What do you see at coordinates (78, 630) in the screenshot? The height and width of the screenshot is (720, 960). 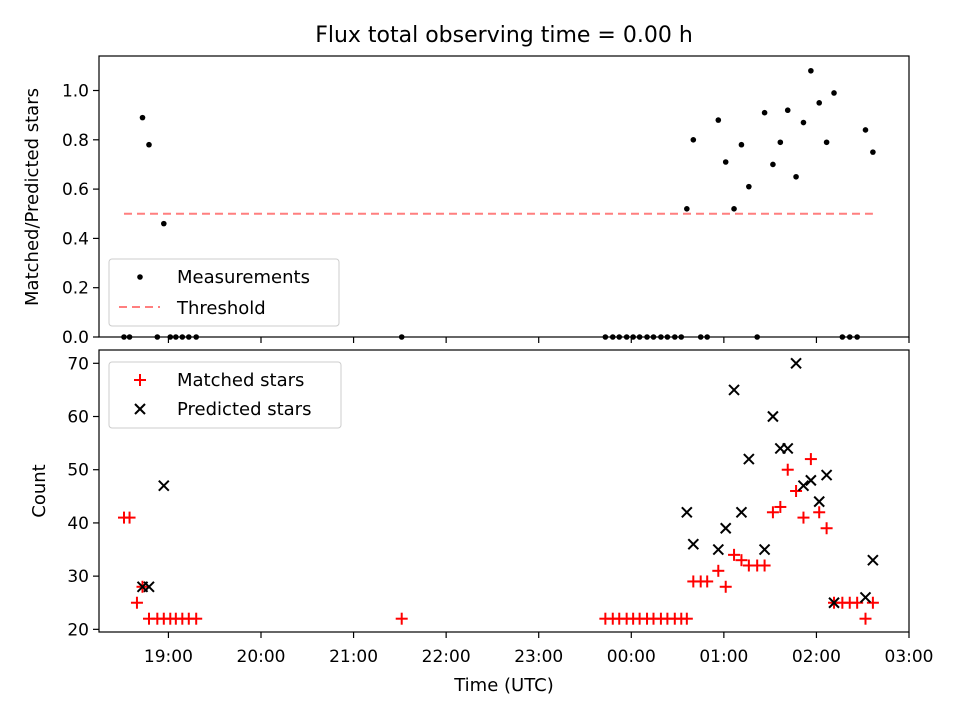 I see `y-tick-label: 20` at bounding box center [78, 630].